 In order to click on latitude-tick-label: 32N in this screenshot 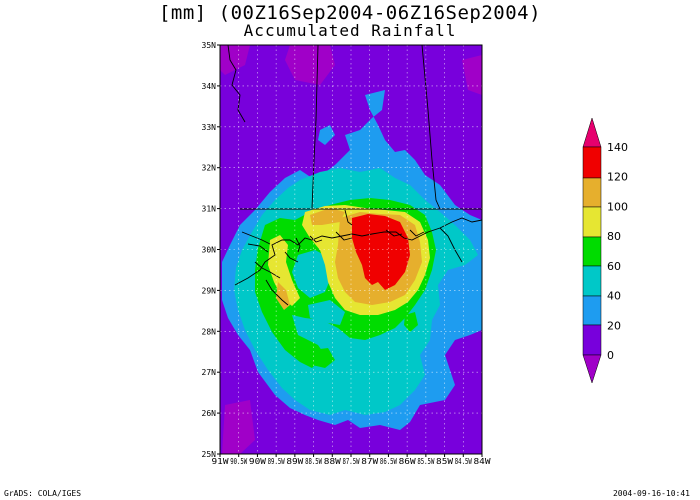, I will do `click(209, 168)`.